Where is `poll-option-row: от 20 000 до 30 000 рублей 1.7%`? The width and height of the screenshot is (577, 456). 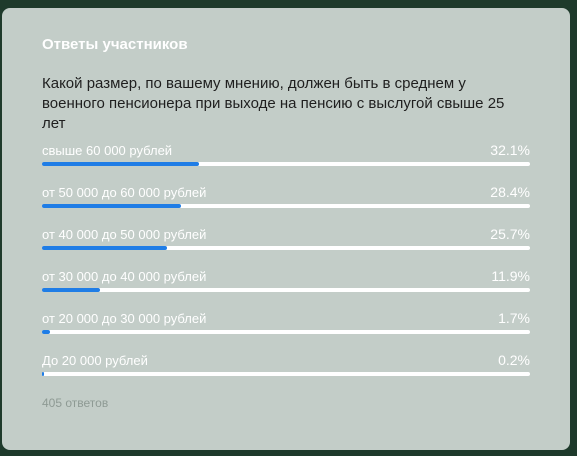 poll-option-row: от 20 000 до 30 000 рублей 1.7% is located at coordinates (286, 319).